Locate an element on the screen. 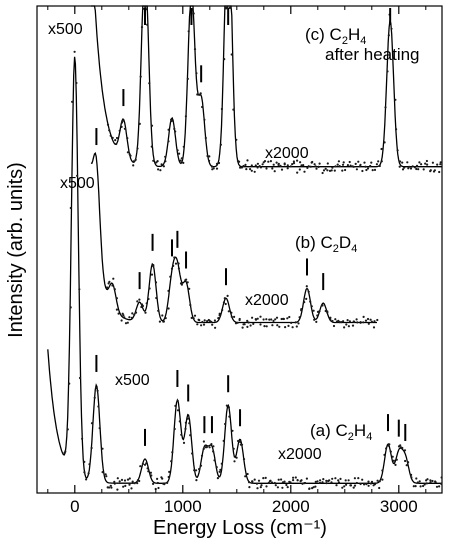 This screenshot has height=546, width=451. gain-label-low: x500 is located at coordinates (77, 183).